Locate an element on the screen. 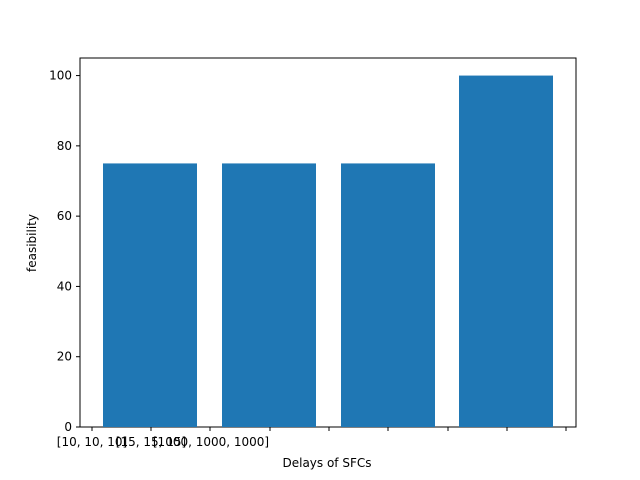 The width and height of the screenshot is (640, 480). y-axis-label: feasibility is located at coordinates (32, 243).